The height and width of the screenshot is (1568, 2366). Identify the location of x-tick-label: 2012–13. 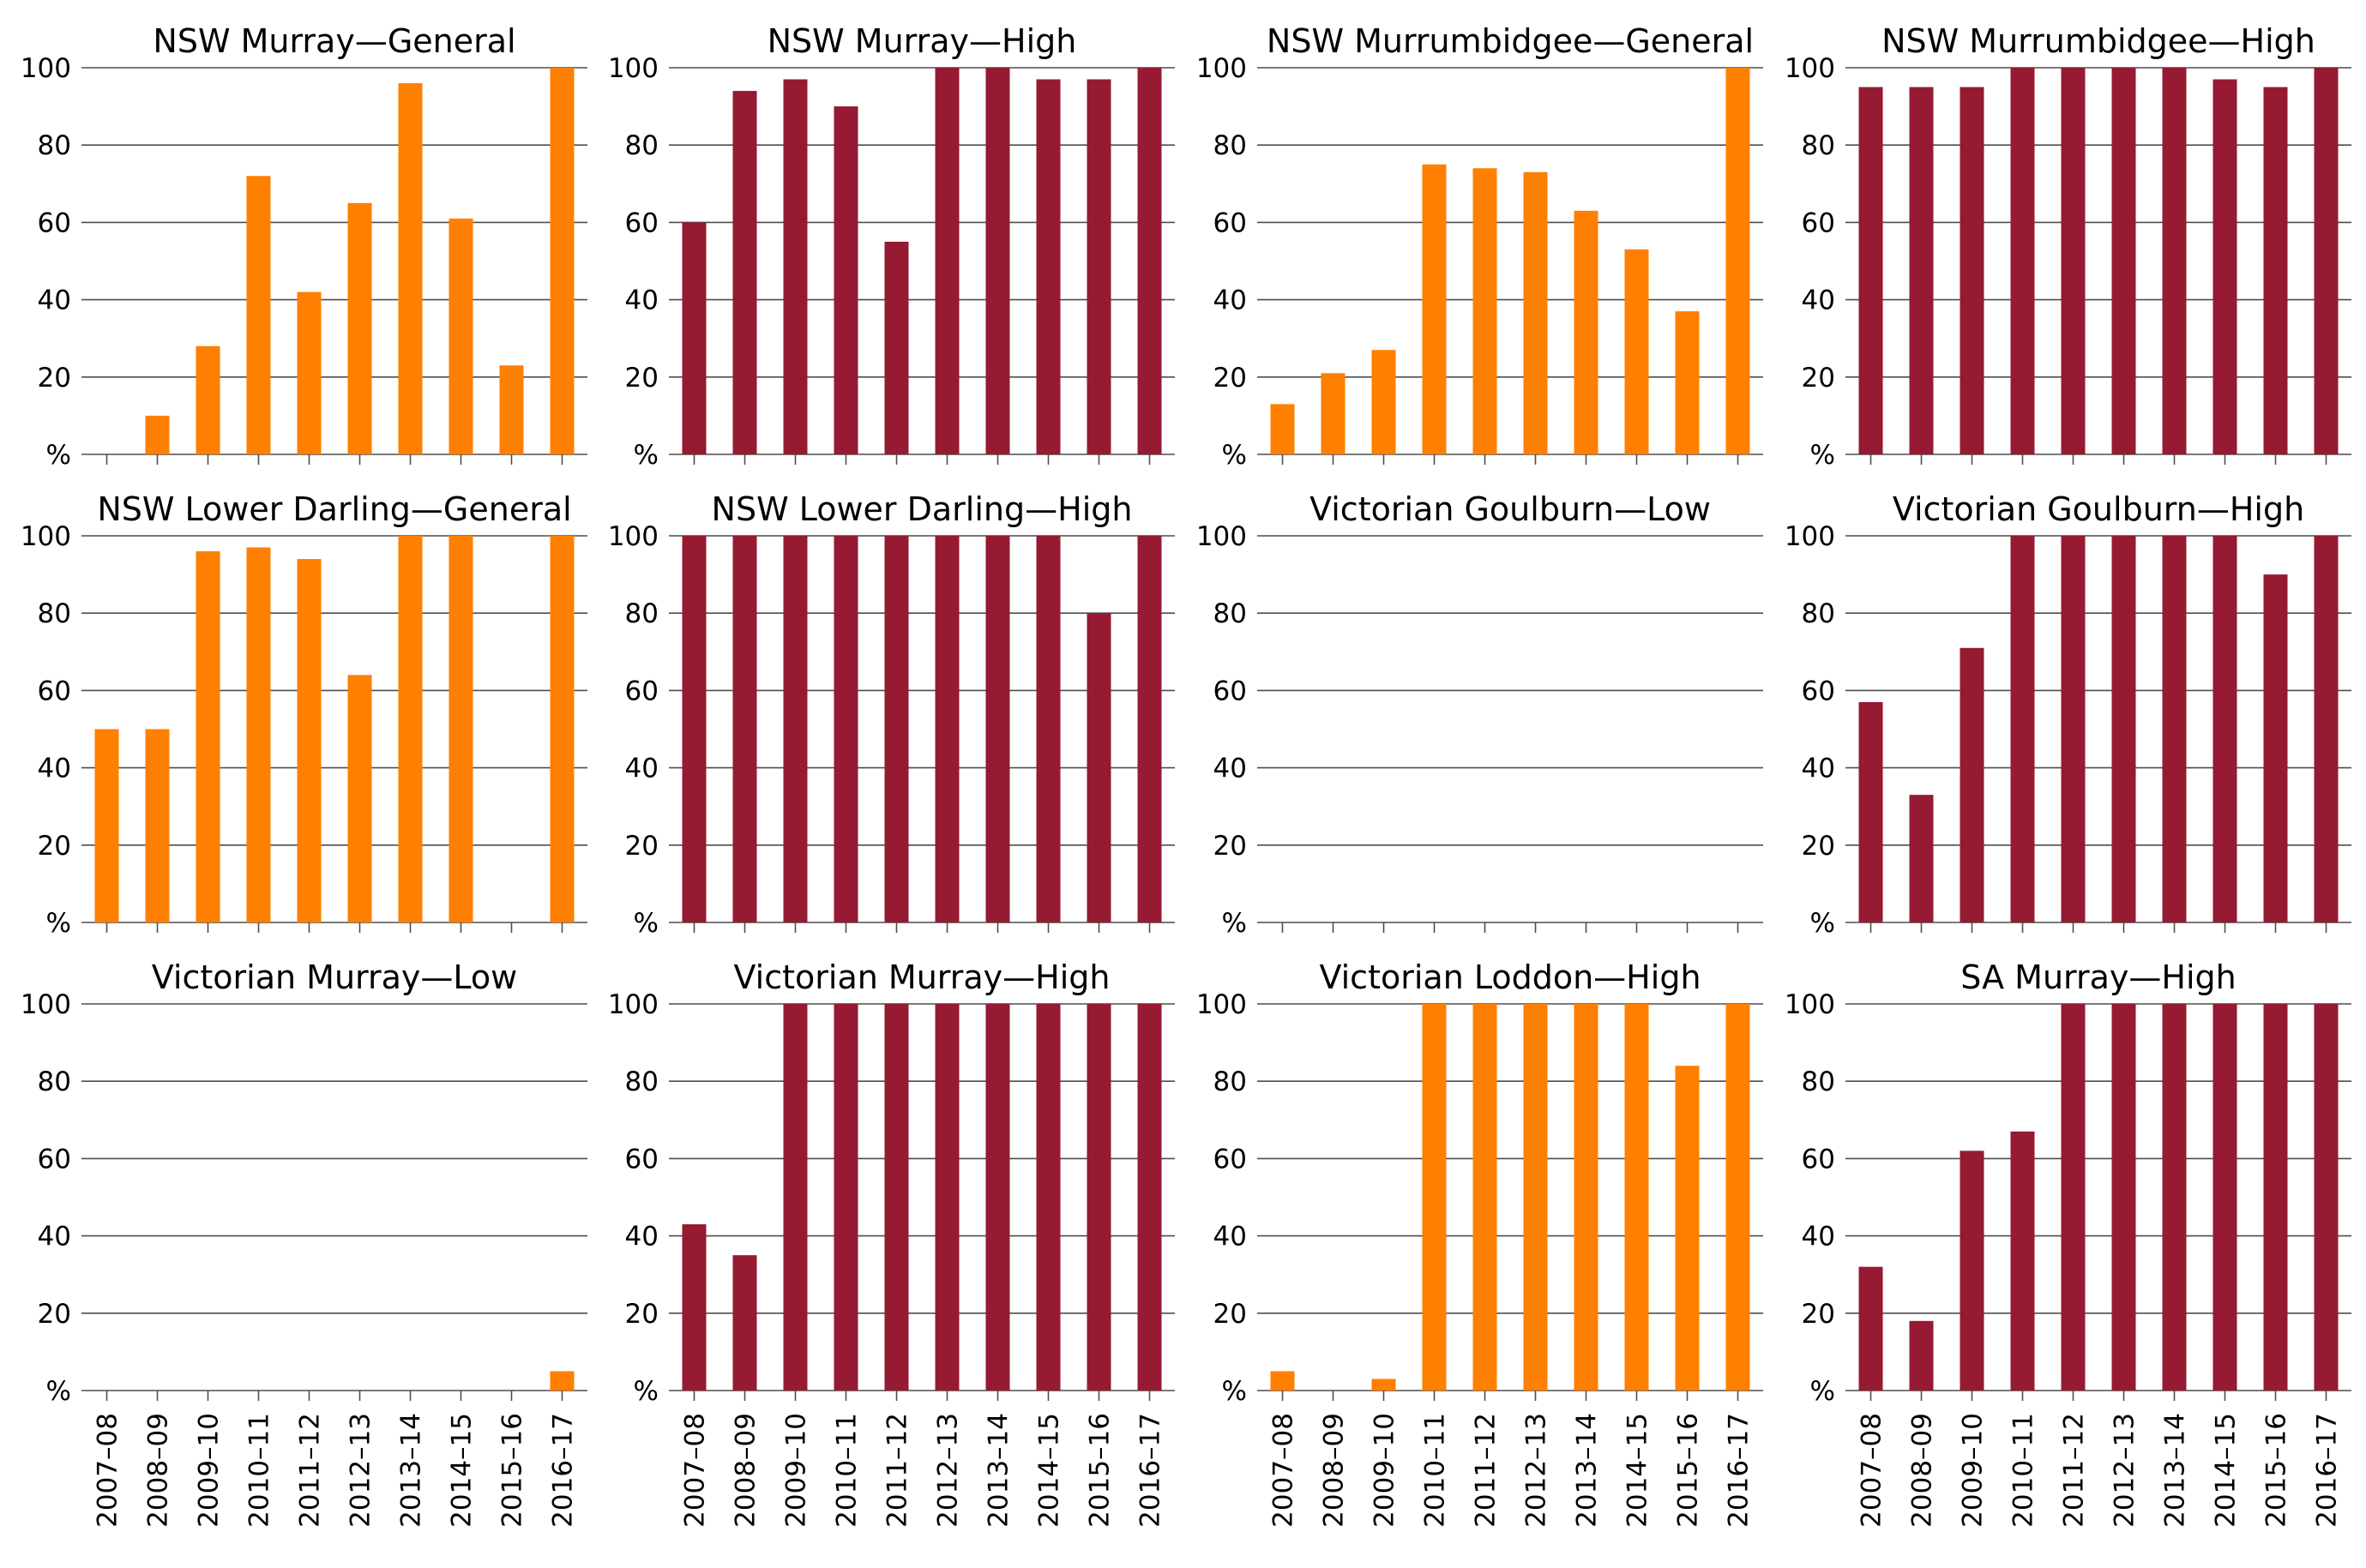
(2125, 1470).